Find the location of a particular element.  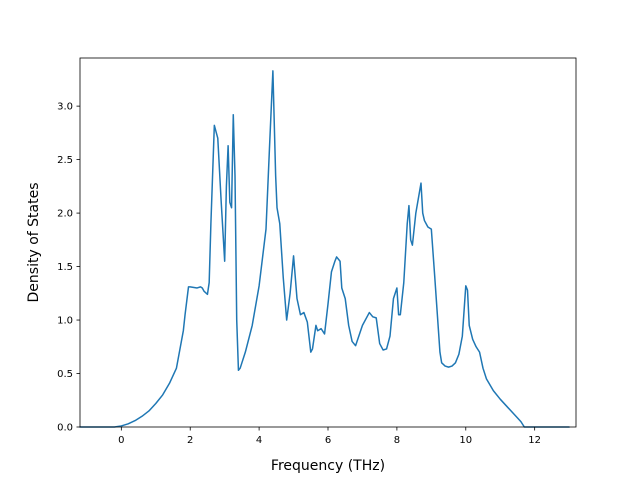

x-tick-label: 0 is located at coordinates (121, 440).